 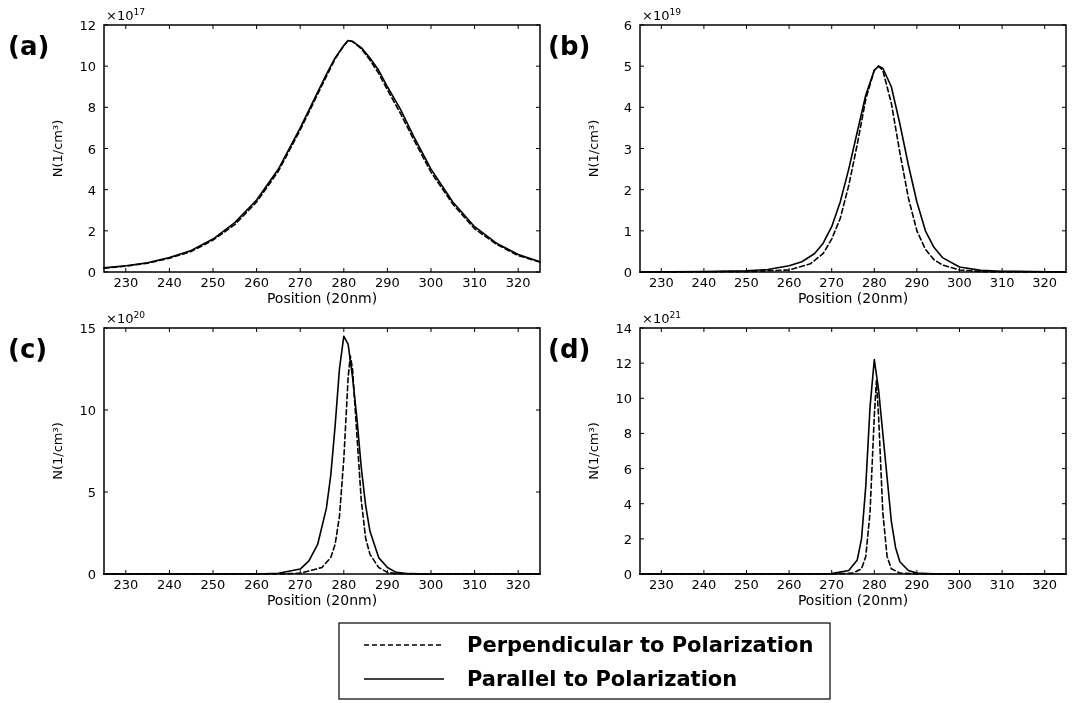 What do you see at coordinates (28, 349) in the screenshot?
I see `chart-title: (c)` at bounding box center [28, 349].